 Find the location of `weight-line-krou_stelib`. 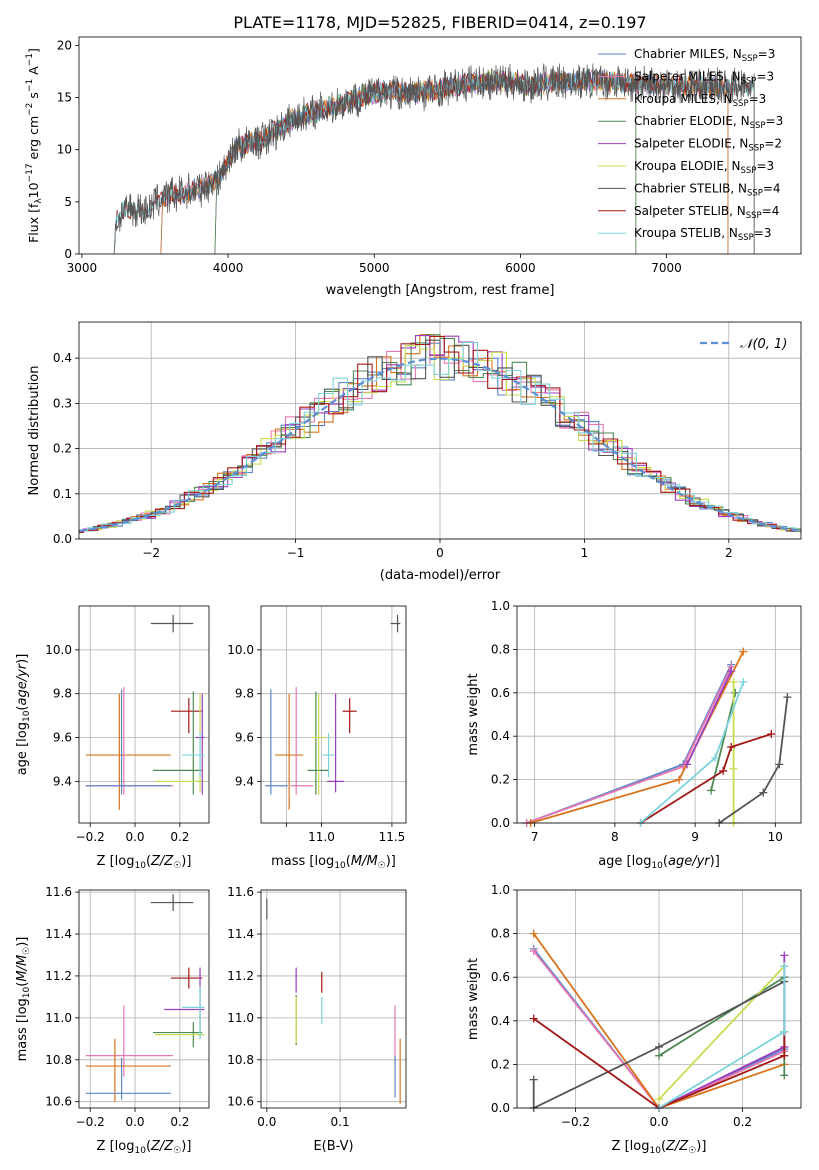

weight-line-krou_stelib is located at coordinates (692, 752).